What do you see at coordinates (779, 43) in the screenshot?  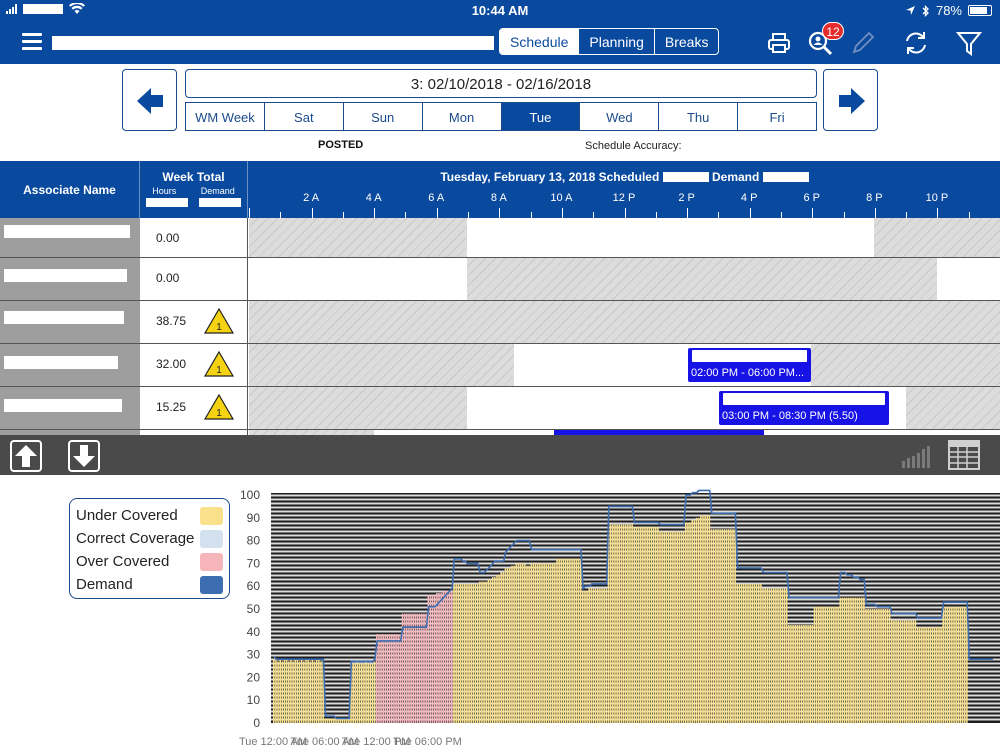 I see `print-icon` at bounding box center [779, 43].